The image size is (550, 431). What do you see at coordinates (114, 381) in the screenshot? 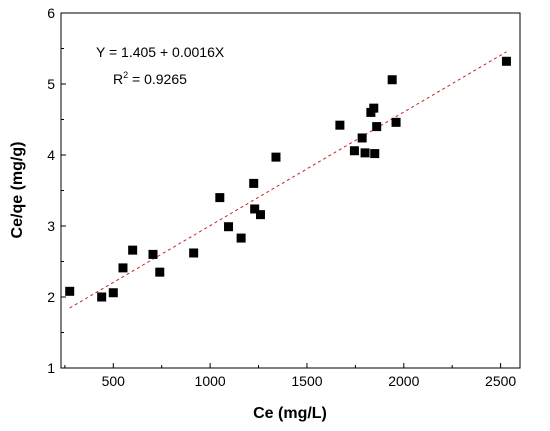
I see `x-tick-label: 500` at bounding box center [114, 381].